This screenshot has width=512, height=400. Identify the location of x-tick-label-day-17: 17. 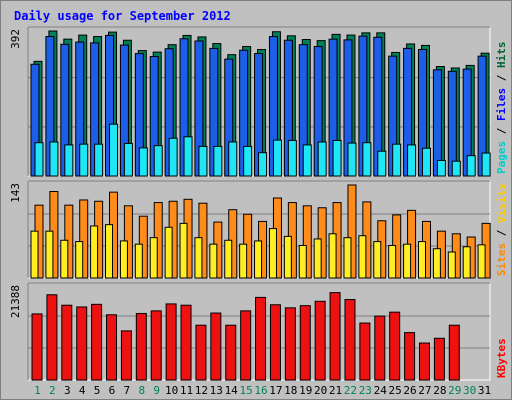
(275, 390).